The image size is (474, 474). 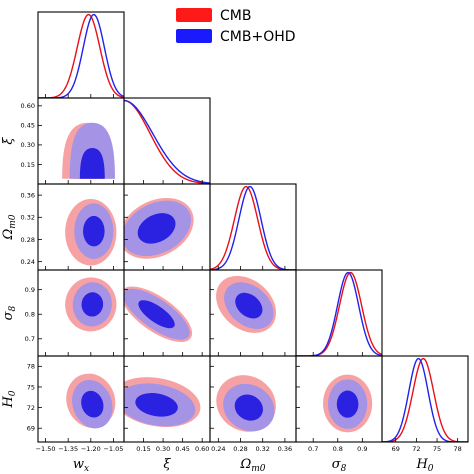 What do you see at coordinates (30, 290) in the screenshot?
I see `y-tick-label-3-2: 0.9` at bounding box center [30, 290].